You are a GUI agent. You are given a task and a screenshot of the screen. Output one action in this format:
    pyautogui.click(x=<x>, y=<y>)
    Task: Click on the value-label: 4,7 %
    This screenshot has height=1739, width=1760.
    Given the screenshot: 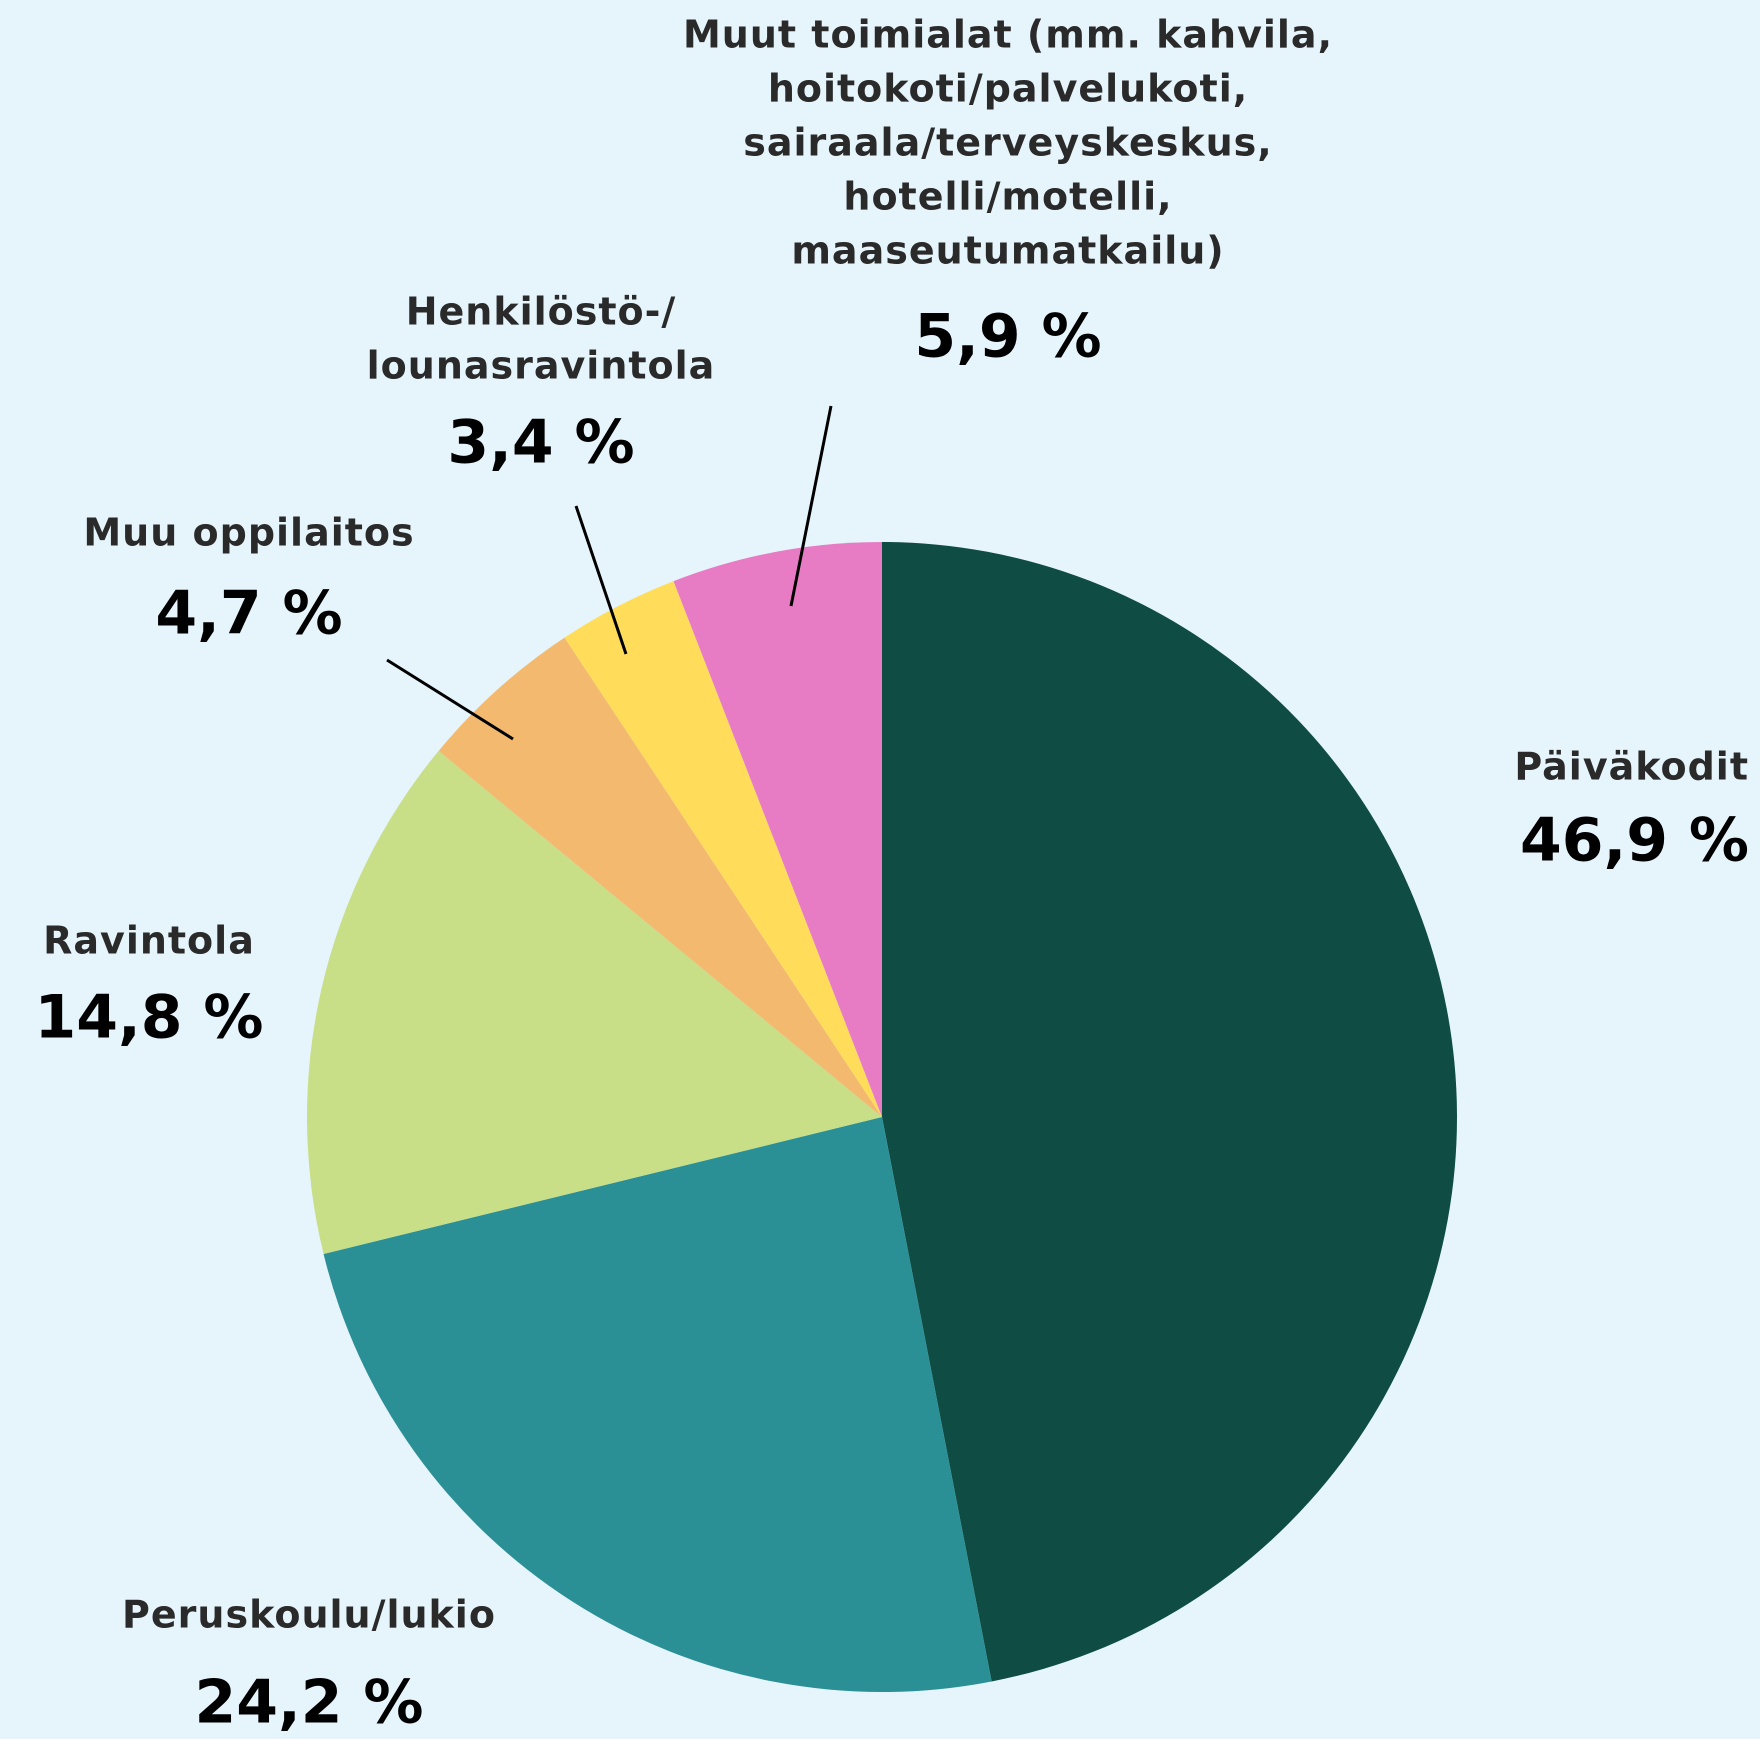 What is the action you would take?
    pyautogui.click(x=248, y=614)
    